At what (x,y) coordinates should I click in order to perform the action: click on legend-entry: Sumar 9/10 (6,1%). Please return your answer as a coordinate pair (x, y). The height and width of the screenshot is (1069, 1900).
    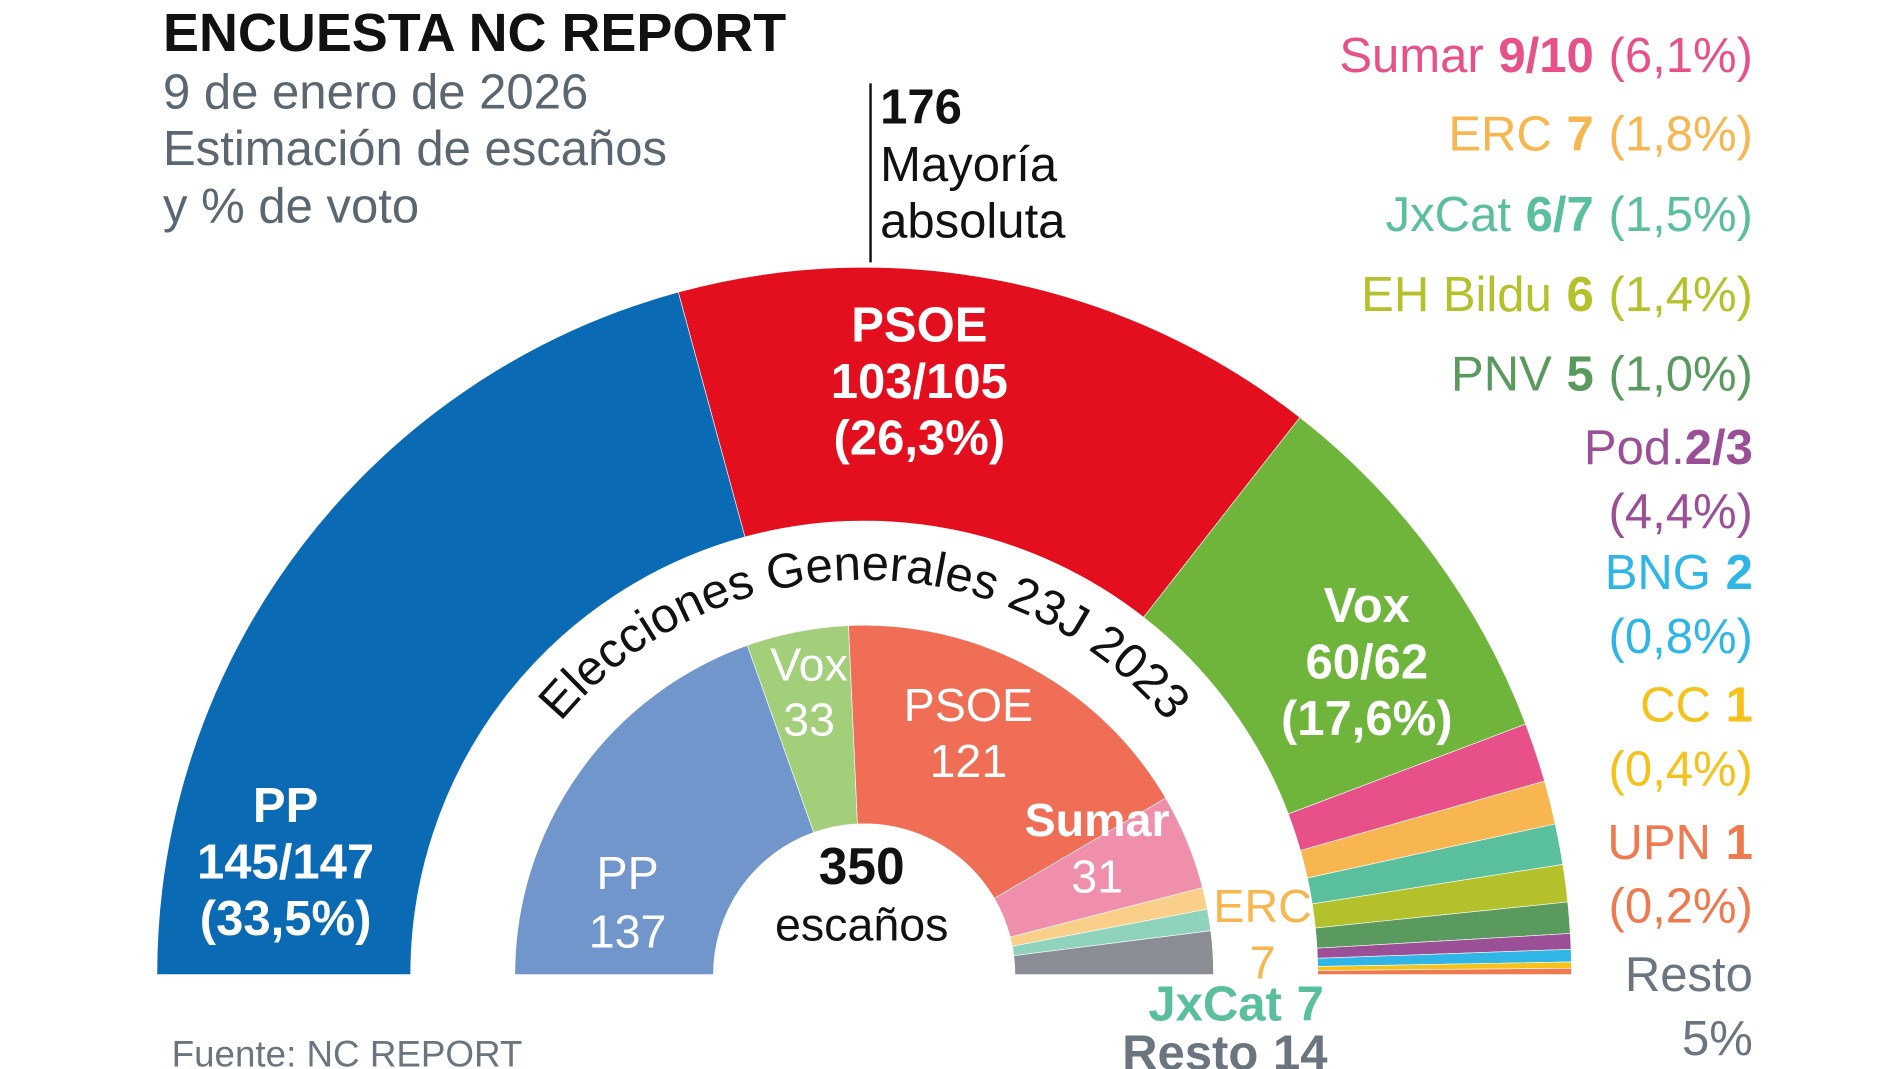
    Looking at the image, I should click on (1546, 56).